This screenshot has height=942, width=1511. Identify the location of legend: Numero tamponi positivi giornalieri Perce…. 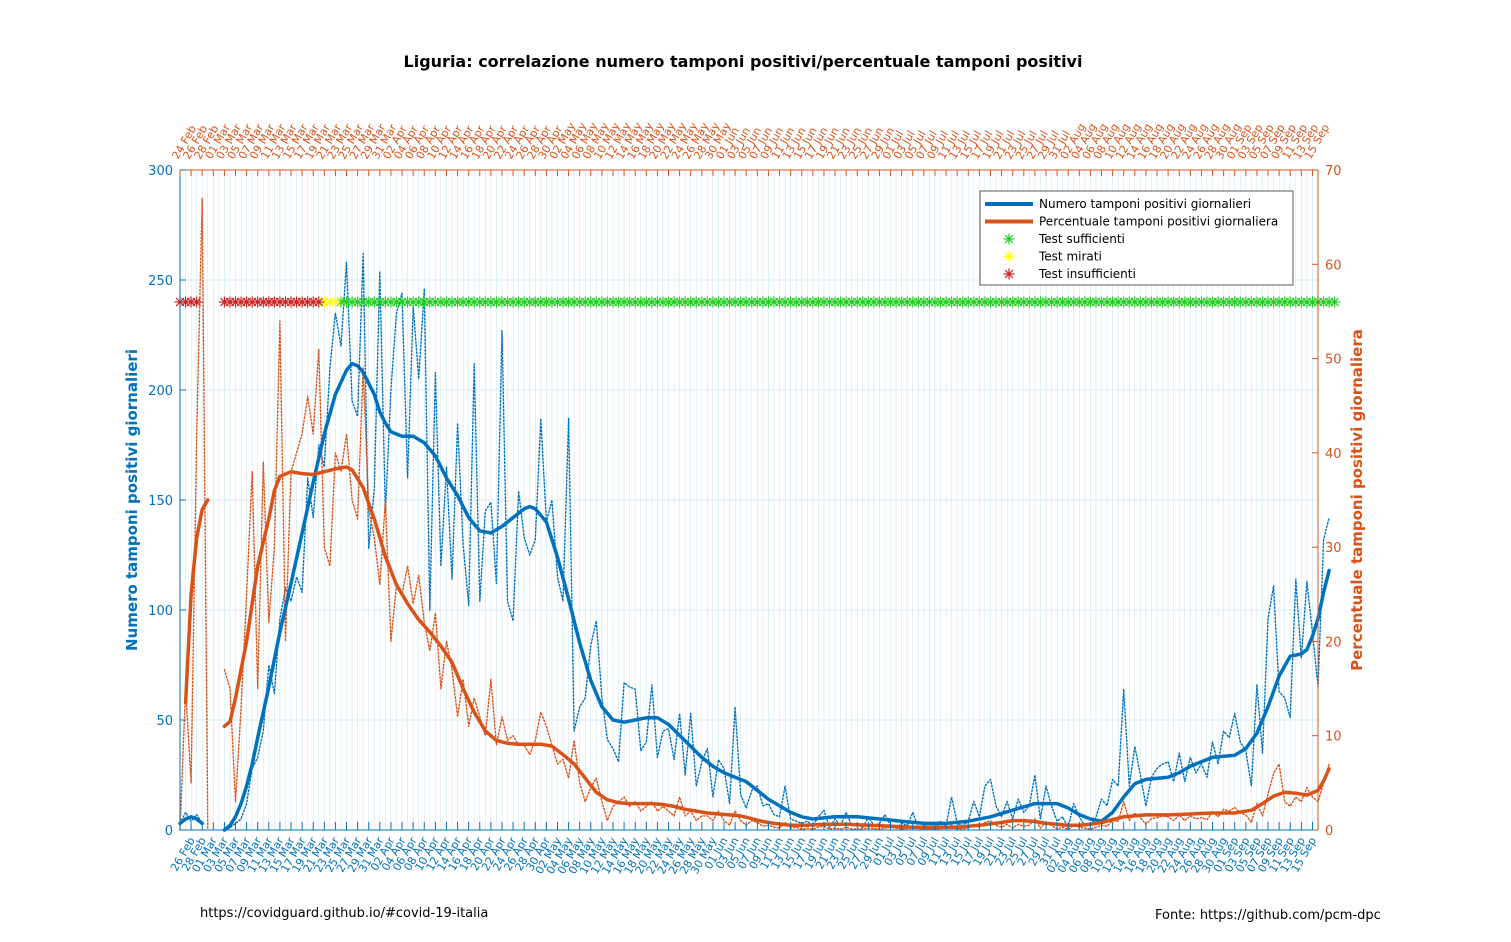
(1136, 238).